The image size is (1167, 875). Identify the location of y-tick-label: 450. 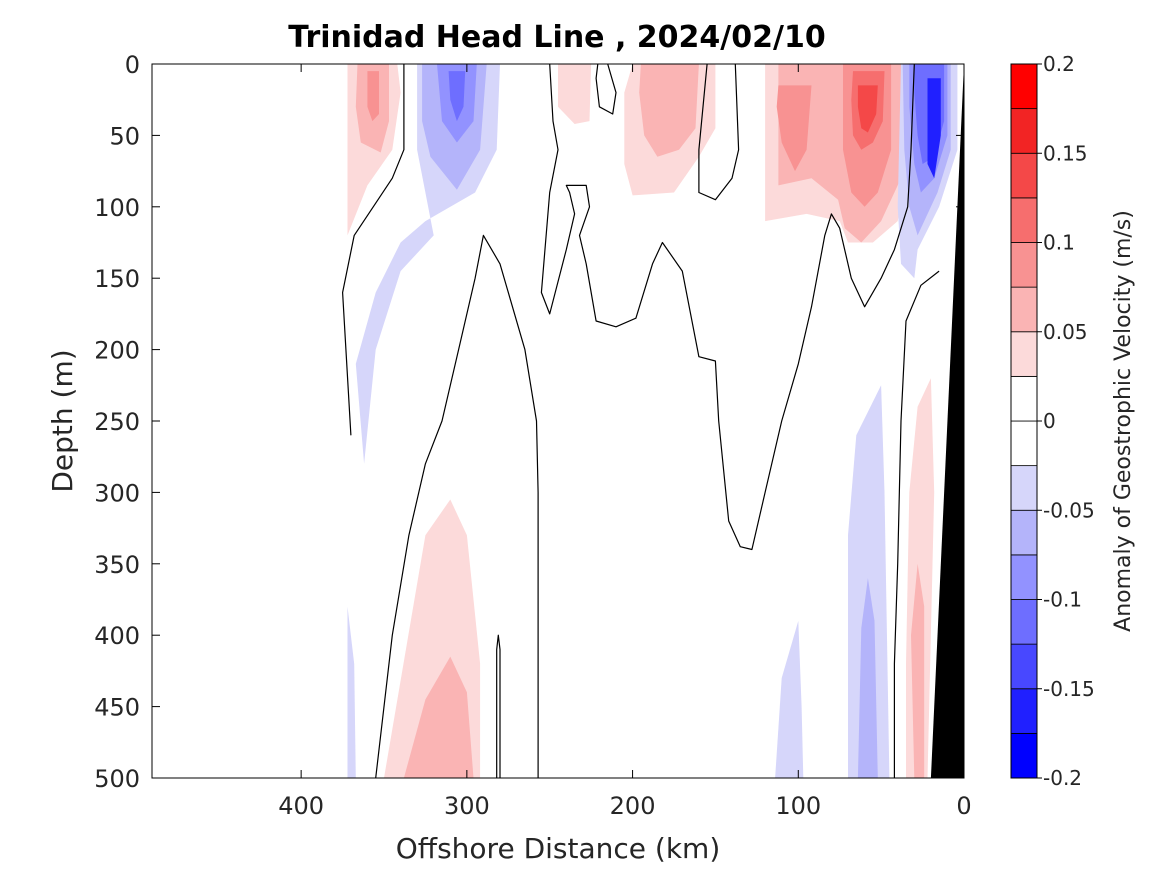
(117, 708).